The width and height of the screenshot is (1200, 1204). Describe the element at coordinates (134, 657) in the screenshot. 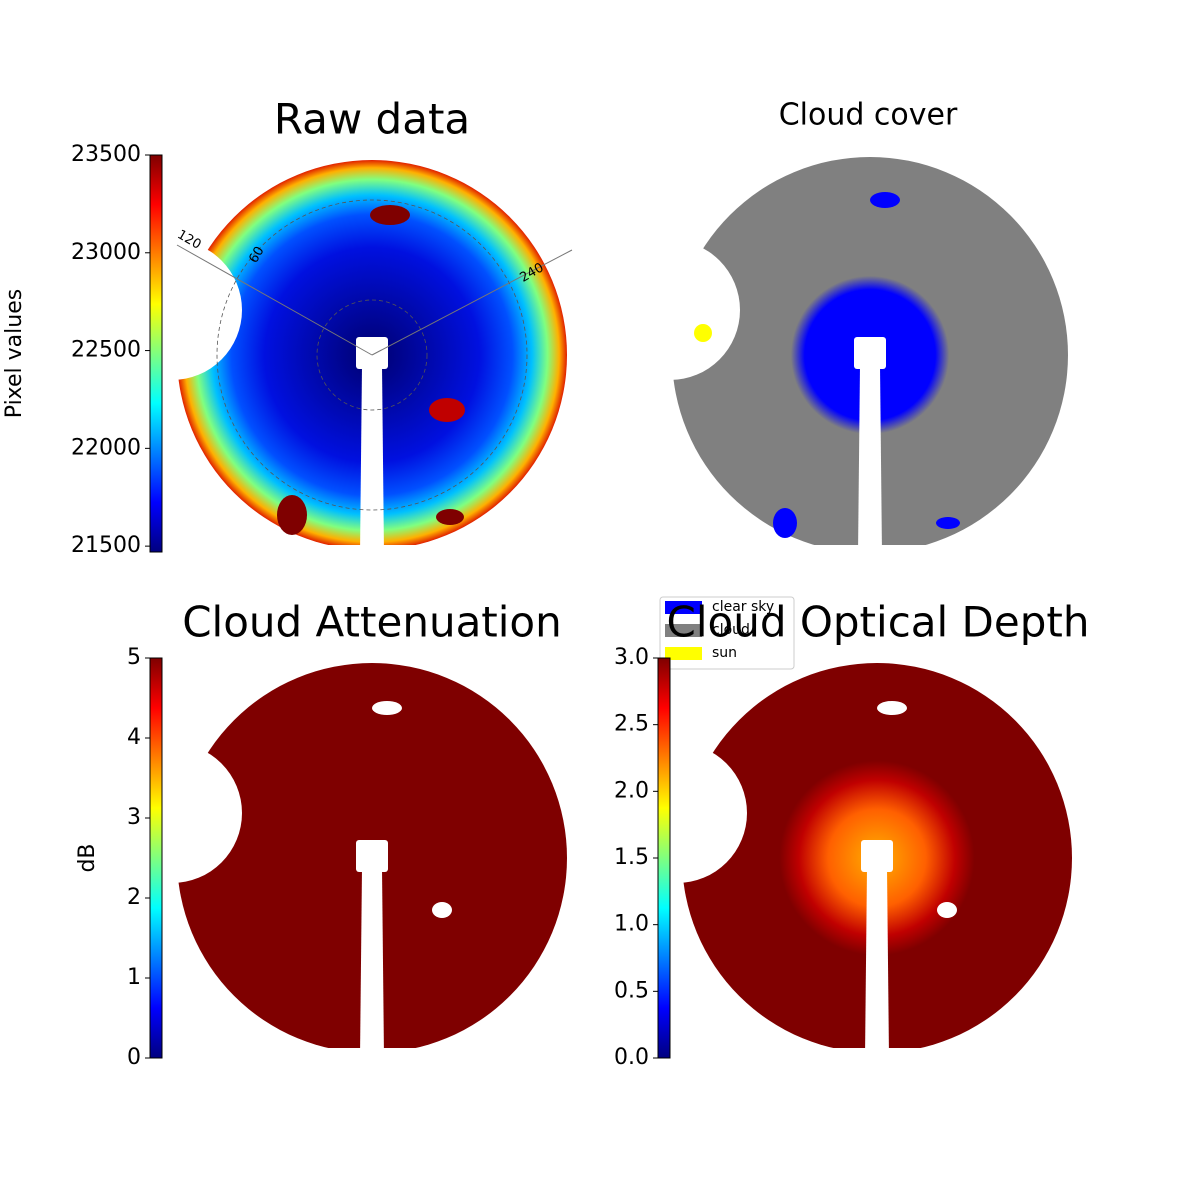

I see `colorbar-tick-label: 5` at that location.